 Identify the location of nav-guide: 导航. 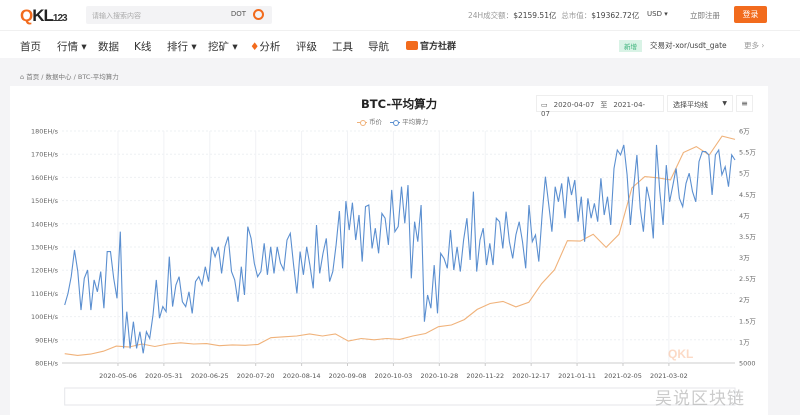
(378, 47).